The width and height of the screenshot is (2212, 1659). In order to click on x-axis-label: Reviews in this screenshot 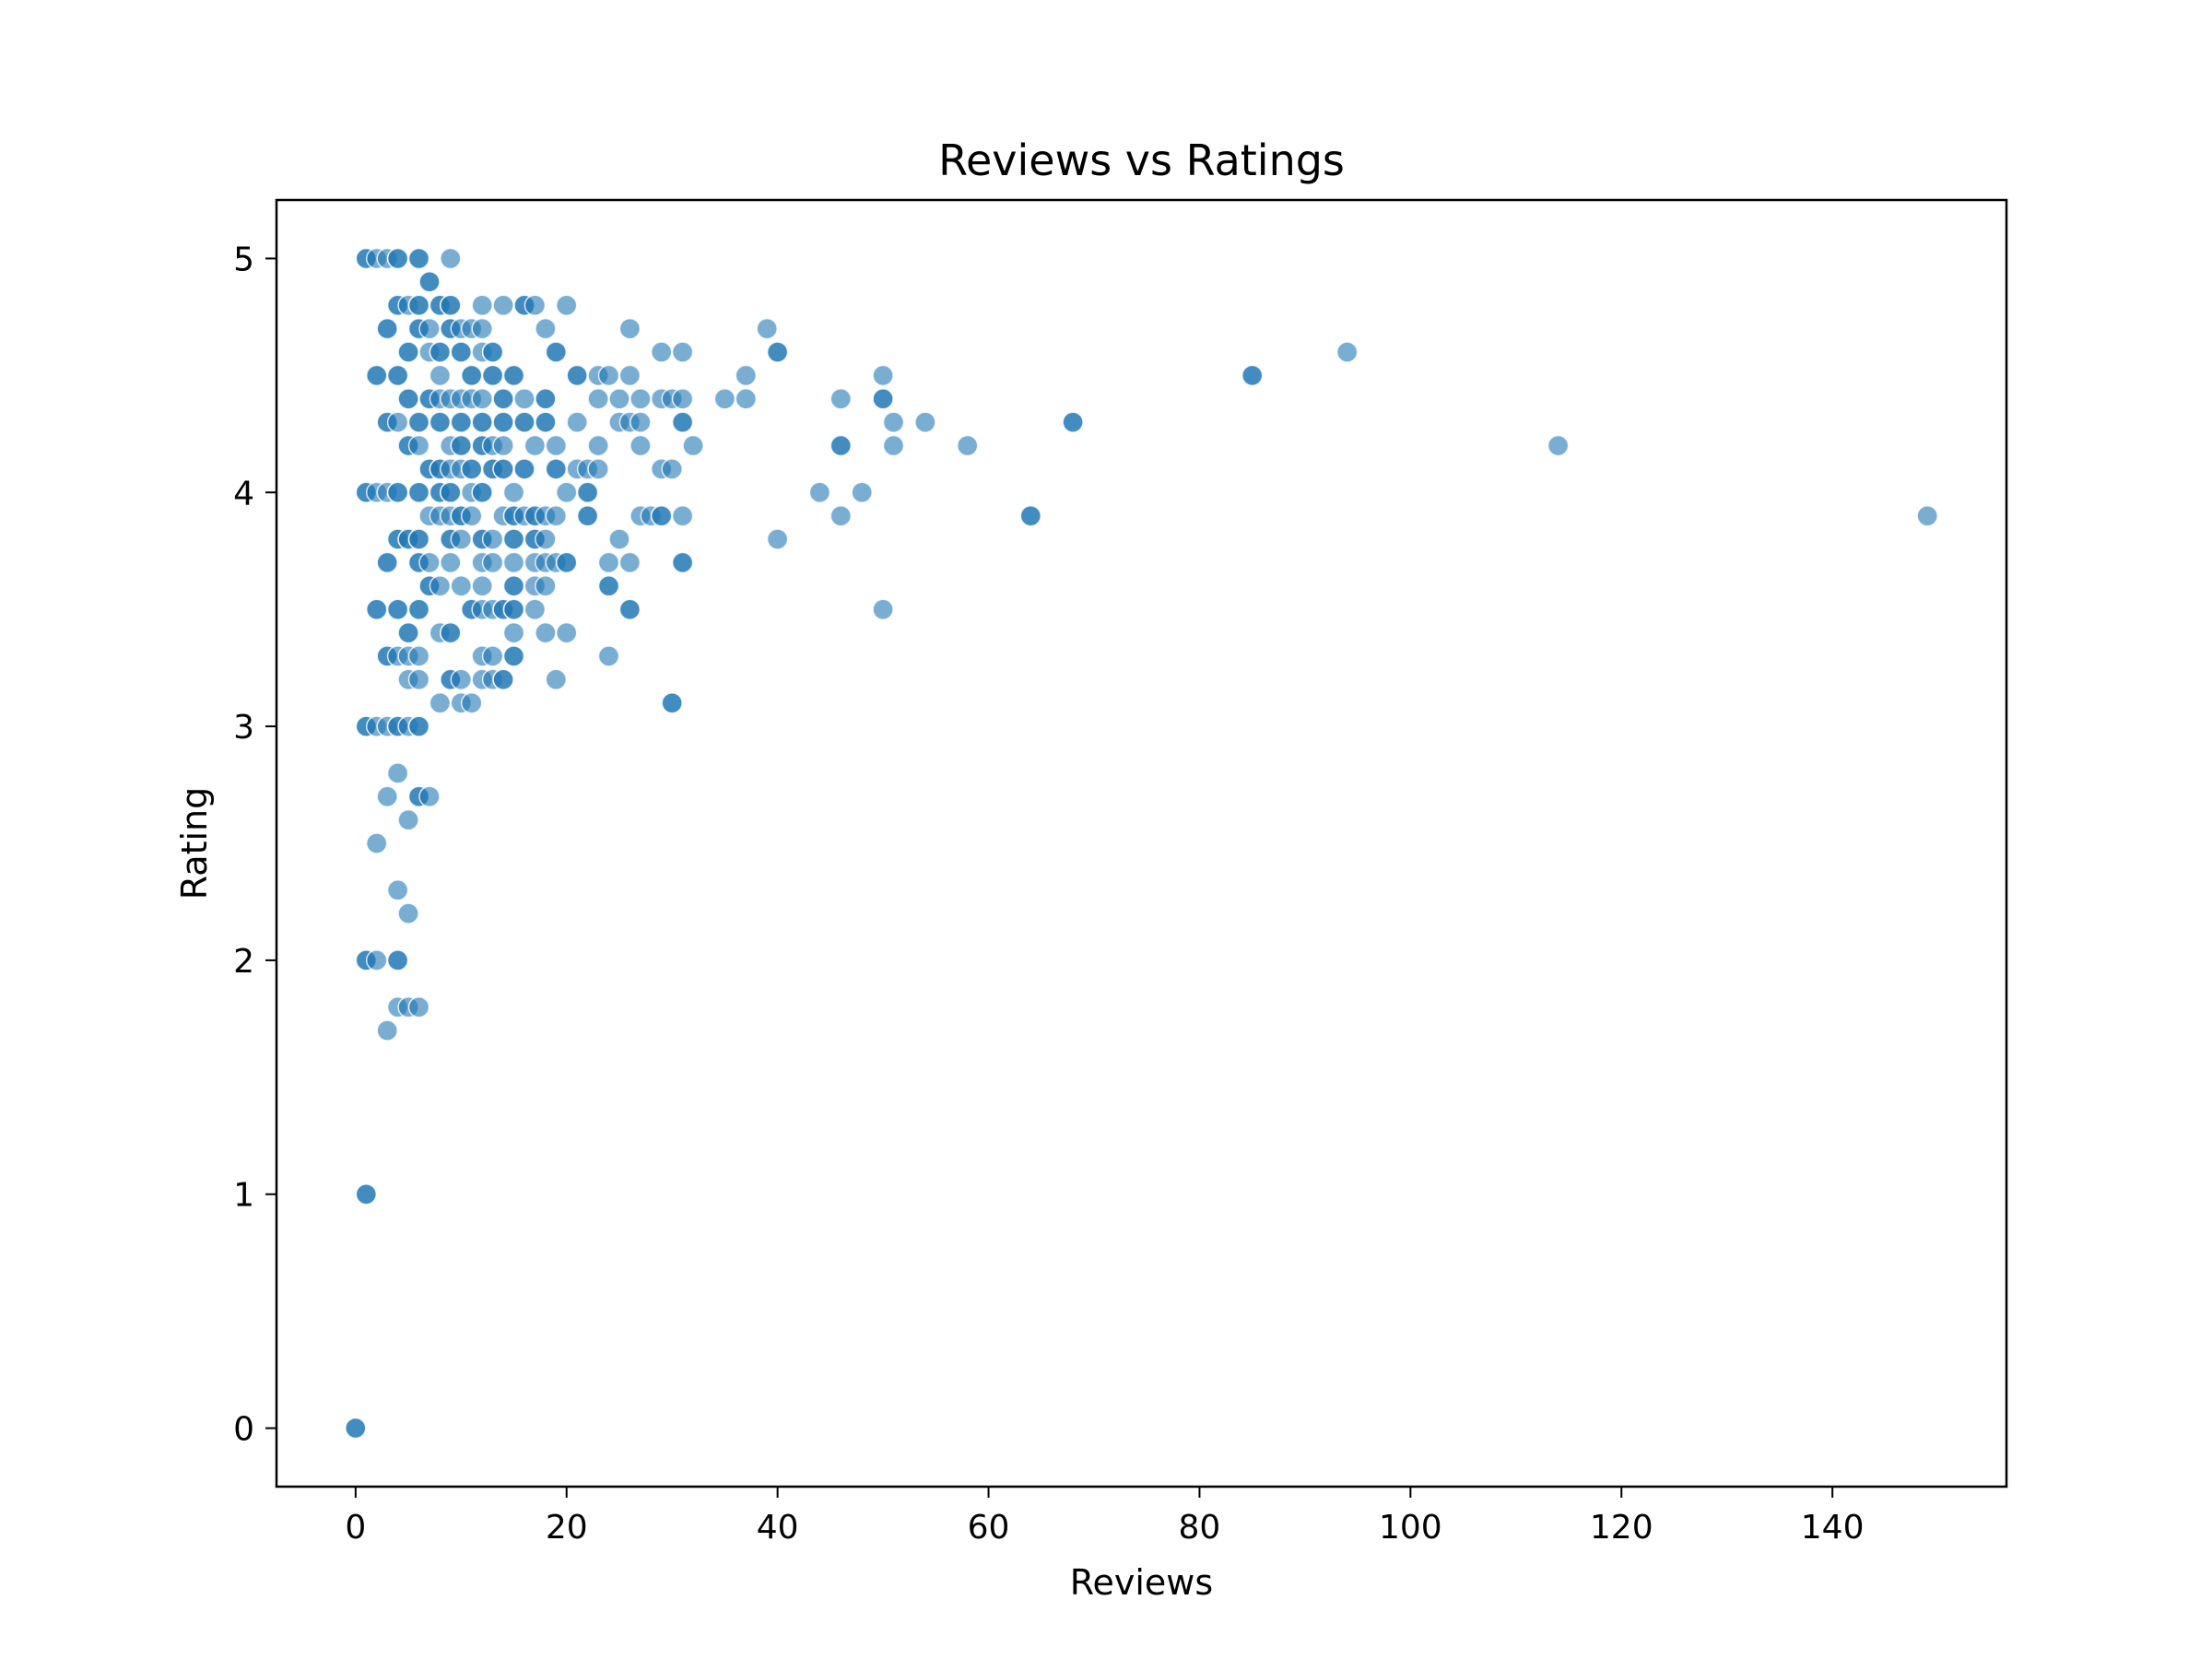, I will do `click(1141, 1582)`.